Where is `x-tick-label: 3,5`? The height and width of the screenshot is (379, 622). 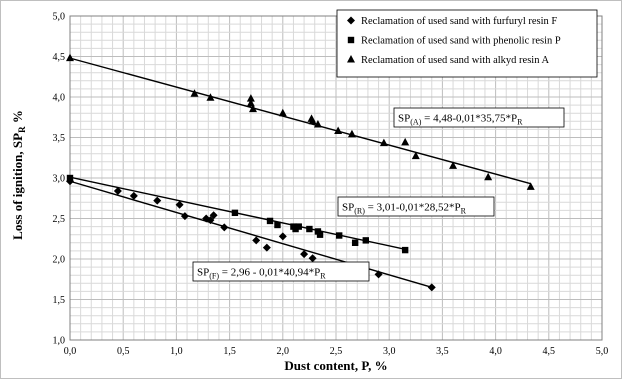 x-tick-label: 3,5 is located at coordinates (442, 351).